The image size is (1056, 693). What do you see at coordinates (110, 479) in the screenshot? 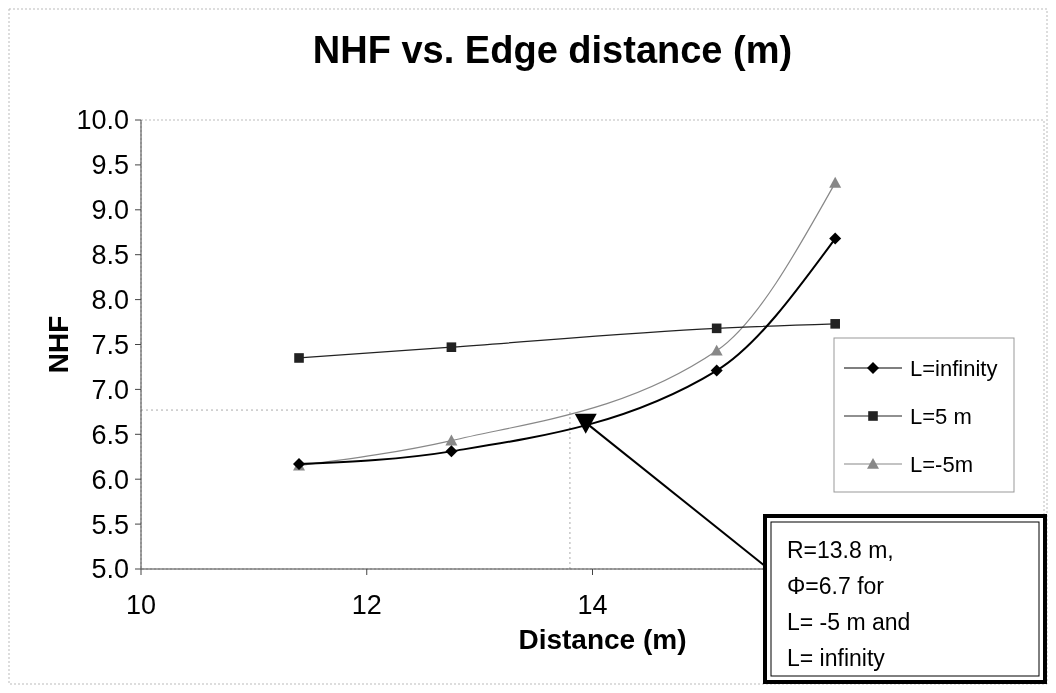
I see `y-tick-label: 6.0` at bounding box center [110, 479].